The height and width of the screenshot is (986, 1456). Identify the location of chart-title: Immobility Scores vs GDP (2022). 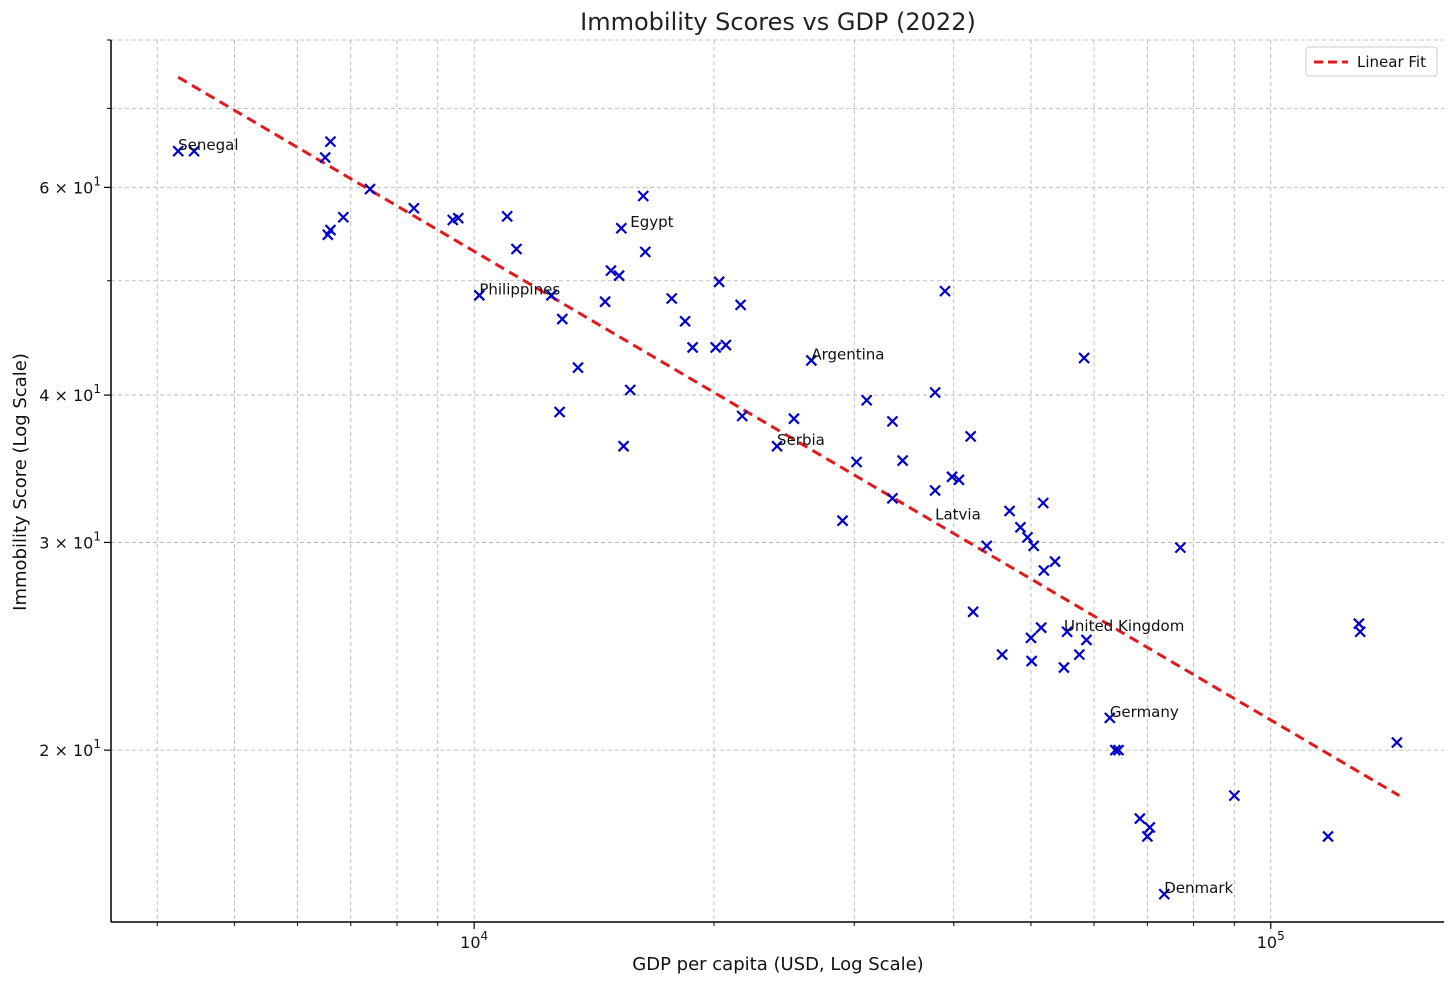
(778, 22).